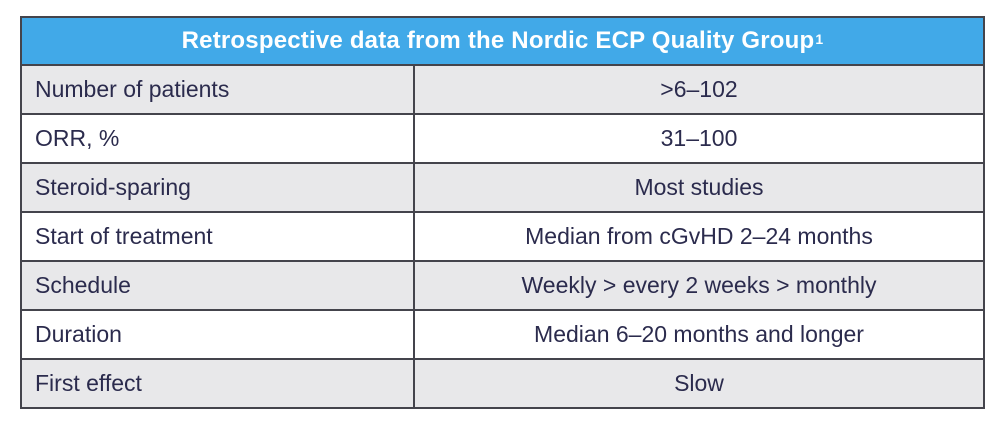 Image resolution: width=1000 pixels, height=430 pixels. Describe the element at coordinates (699, 285) in the screenshot. I see `row-value: Weekly > every 2 weeks > monthly` at that location.